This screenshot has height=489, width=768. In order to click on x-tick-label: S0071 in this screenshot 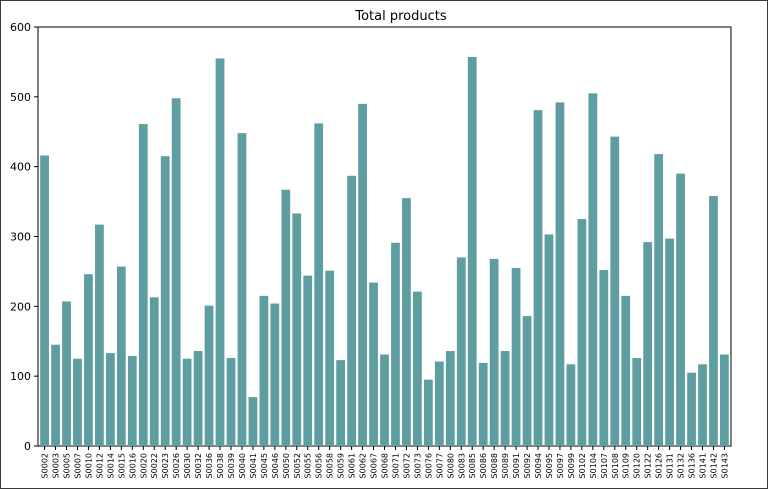, I will do `click(395, 465)`.